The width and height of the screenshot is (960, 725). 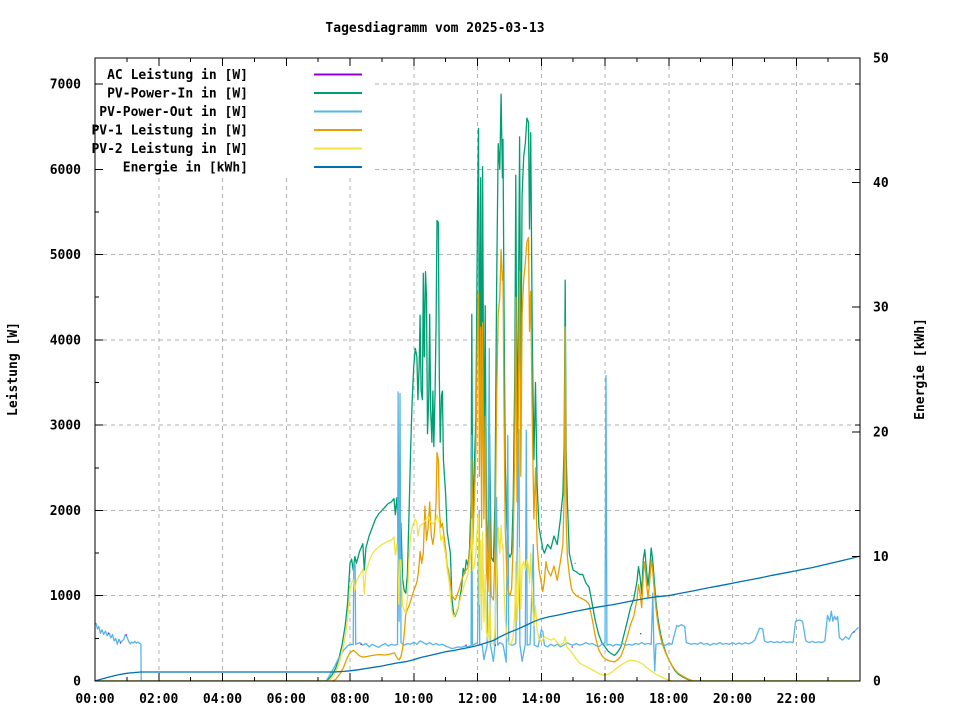 What do you see at coordinates (349, 699) in the screenshot?
I see `x-tick-label: 08:00` at bounding box center [349, 699].